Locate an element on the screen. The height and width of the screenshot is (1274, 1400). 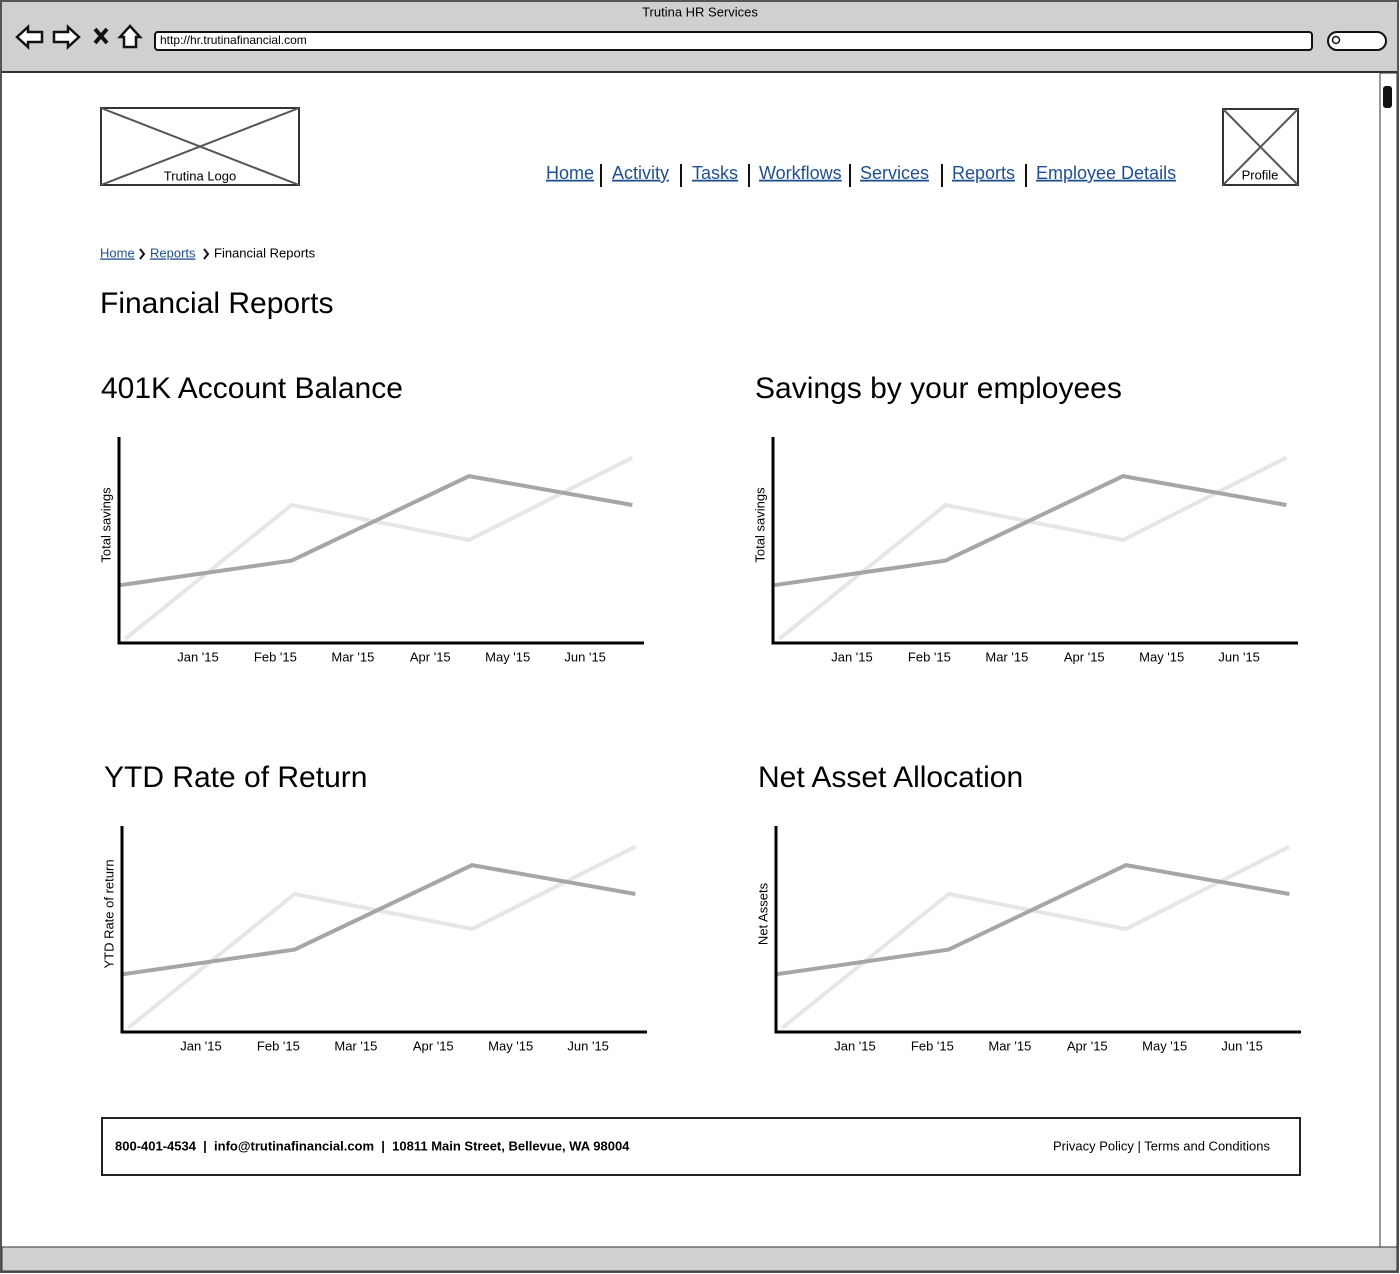
scrollbar is located at coordinates (1388, 660).